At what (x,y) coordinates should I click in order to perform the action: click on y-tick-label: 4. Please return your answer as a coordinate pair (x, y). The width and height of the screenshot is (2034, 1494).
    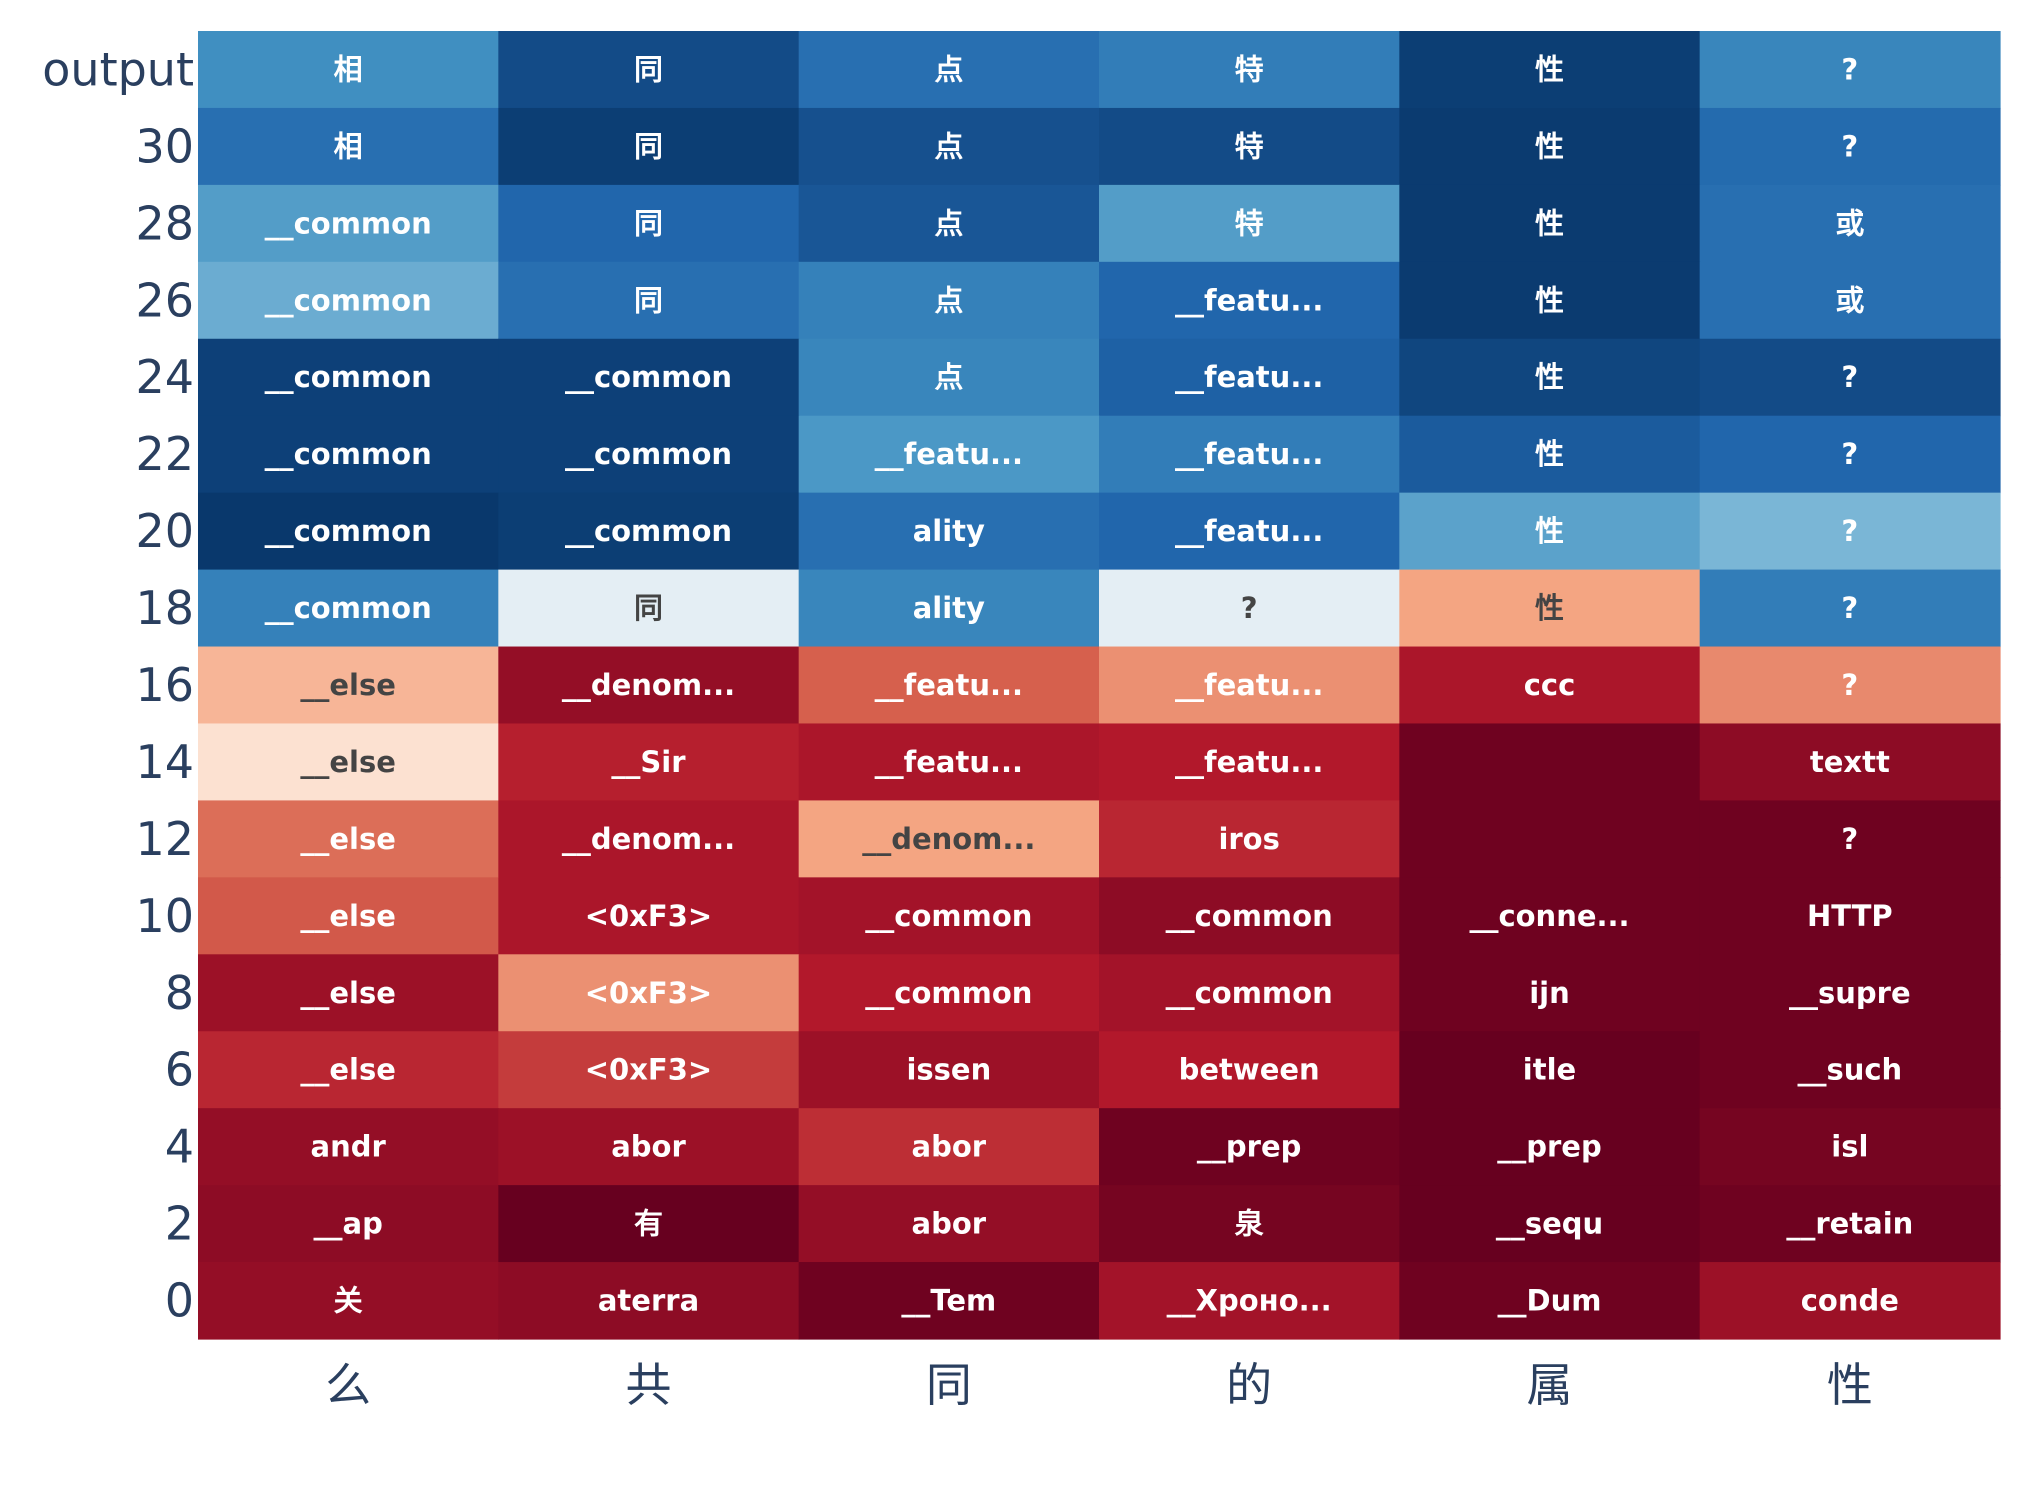
    Looking at the image, I should click on (179, 1147).